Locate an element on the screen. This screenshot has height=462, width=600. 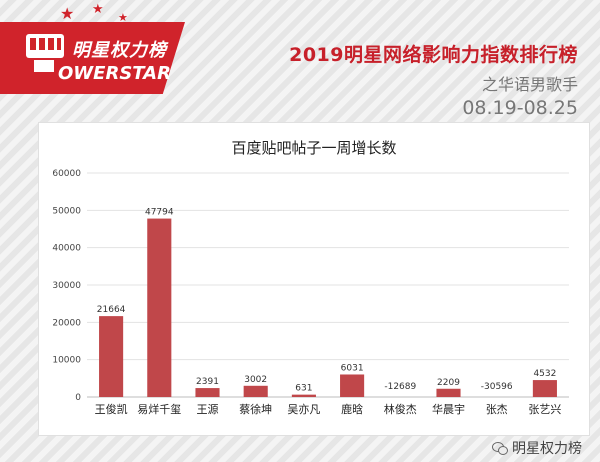
data-label: -12689 is located at coordinates (400, 387).